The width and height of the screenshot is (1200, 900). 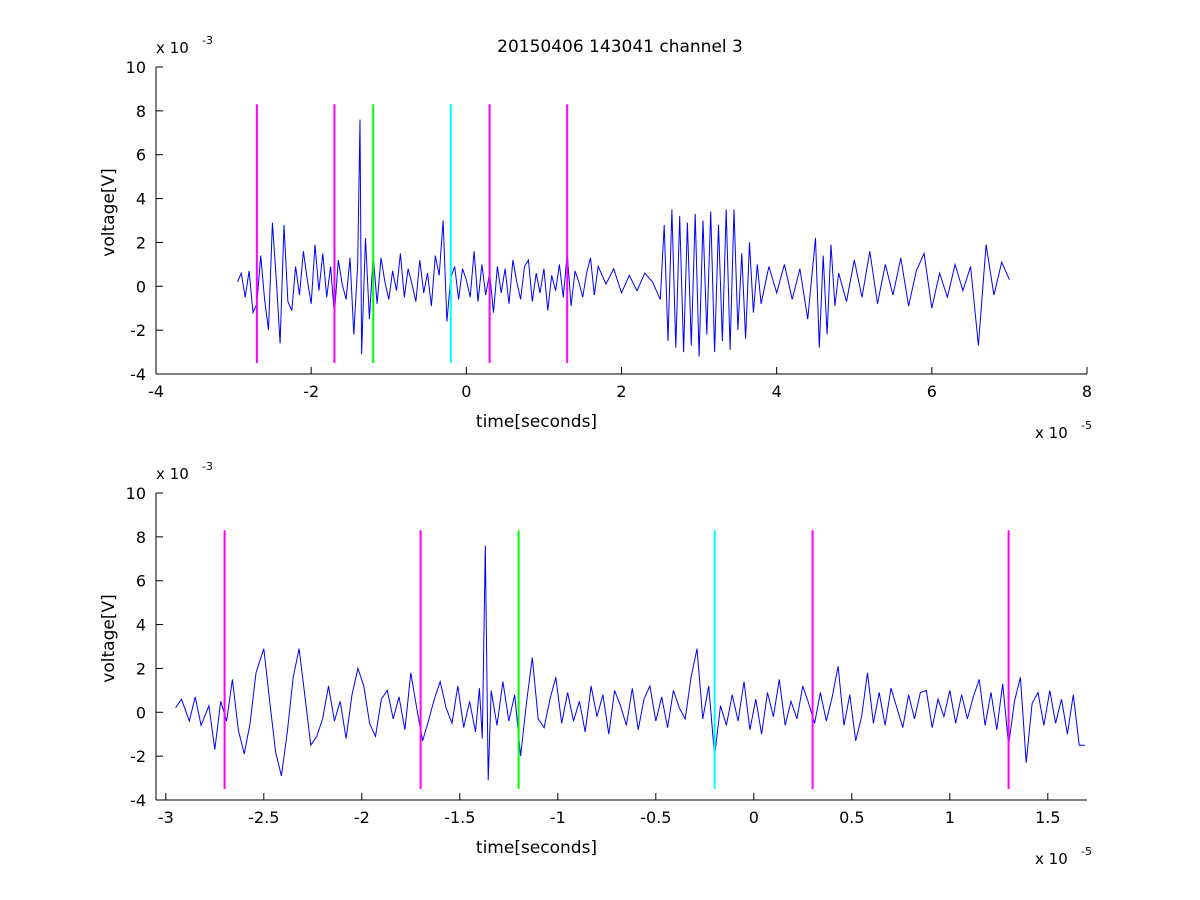 I want to click on chart-0-y-tick-label: 2, so click(x=141, y=242).